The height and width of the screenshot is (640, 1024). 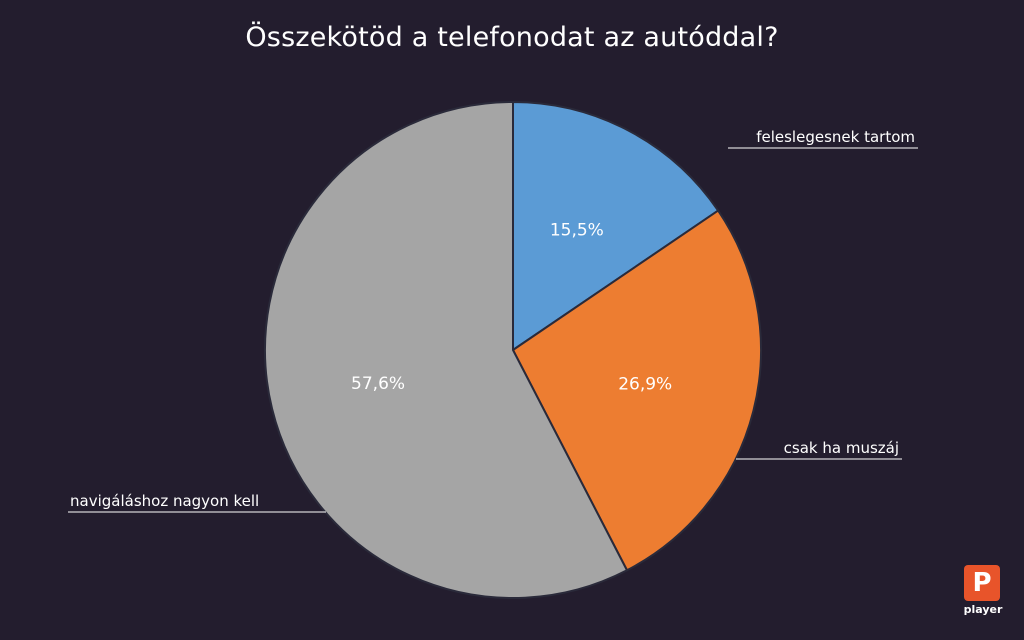 I want to click on slice-category-label: feleslegesnek tartom, so click(x=835, y=137).